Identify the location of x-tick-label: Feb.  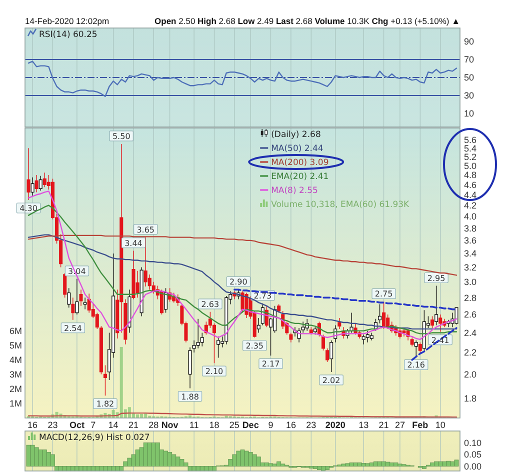
(420, 425).